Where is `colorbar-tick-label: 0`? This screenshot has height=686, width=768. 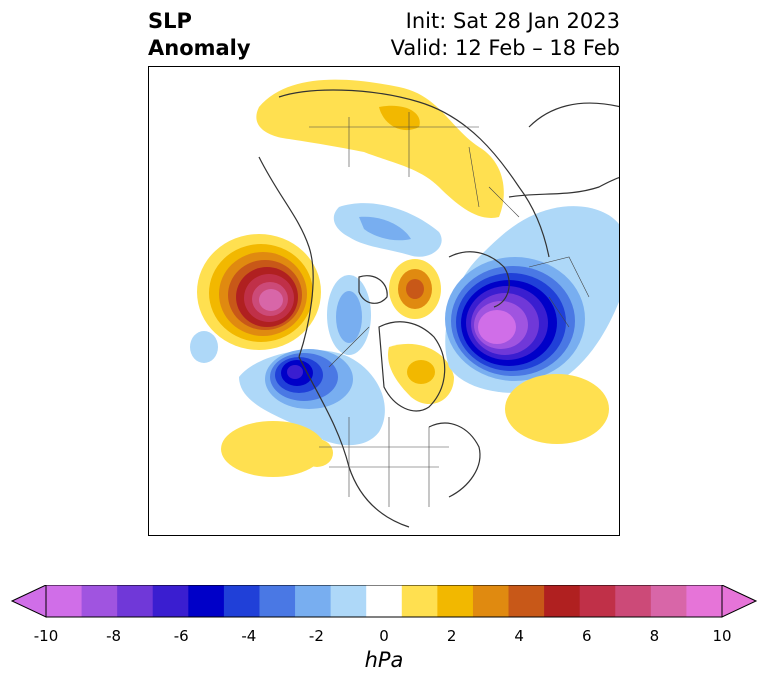
colorbar-tick-label: 0 is located at coordinates (384, 636).